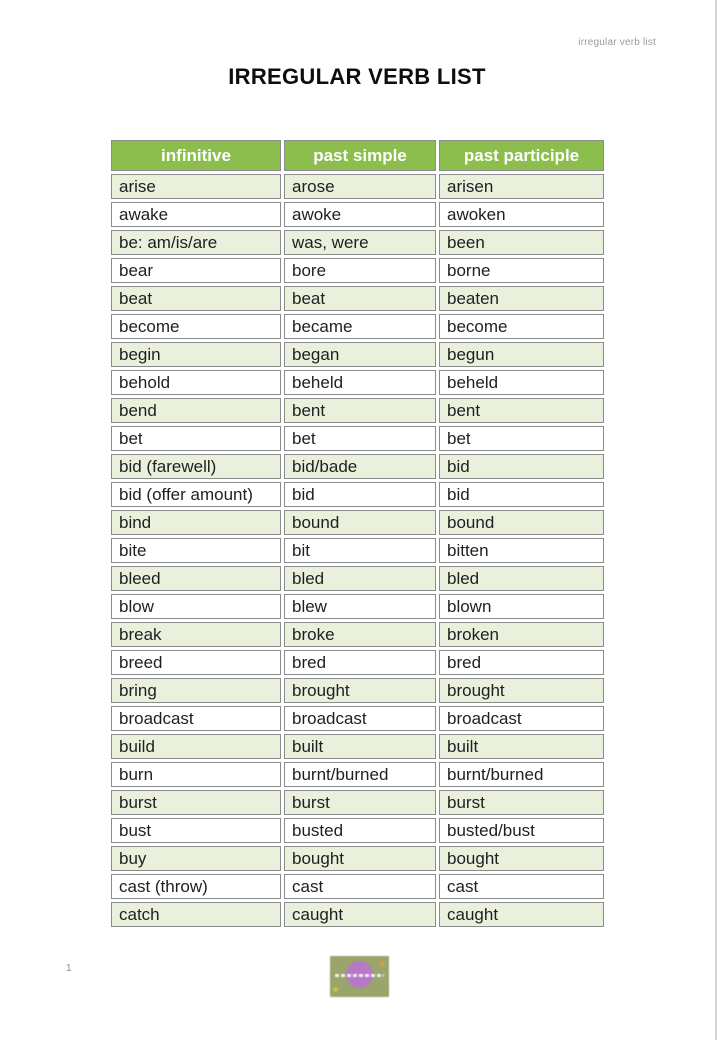 Image resolution: width=720 pixels, height=1040 pixels. What do you see at coordinates (196, 155) in the screenshot?
I see `column-header-infinitive: infinitive` at bounding box center [196, 155].